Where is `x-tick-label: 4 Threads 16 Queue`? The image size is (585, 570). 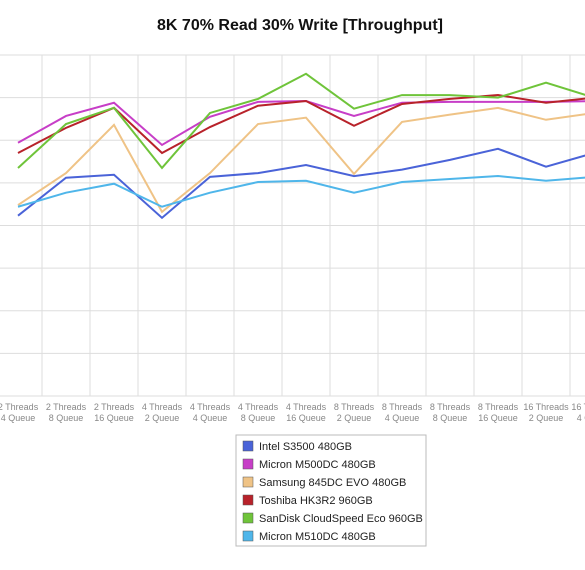
x-tick-label: 4 Threads 16 Queue is located at coordinates (306, 412).